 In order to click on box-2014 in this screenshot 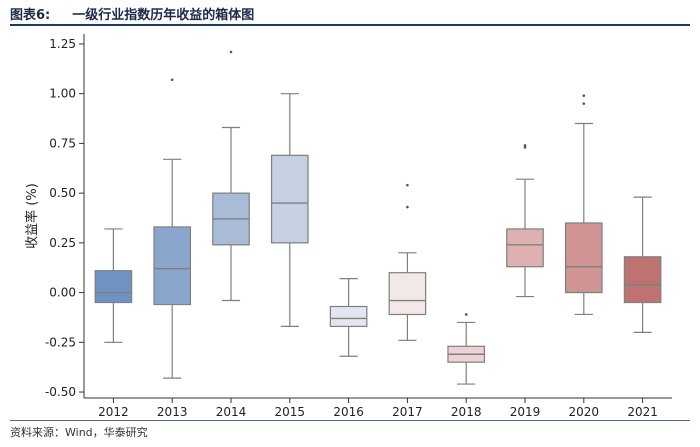, I will do `click(231, 176)`.